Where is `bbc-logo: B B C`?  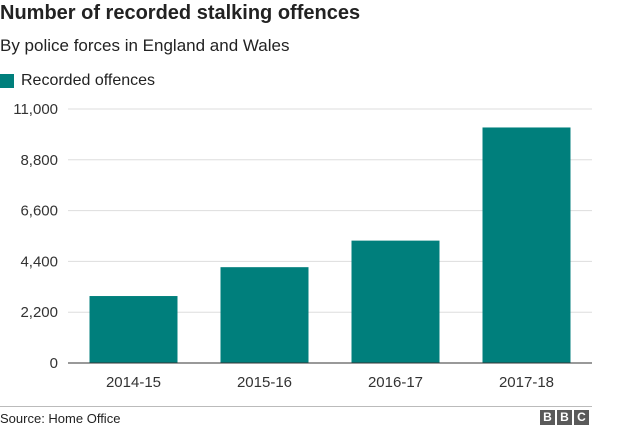 bbc-logo: B B C is located at coordinates (564, 417).